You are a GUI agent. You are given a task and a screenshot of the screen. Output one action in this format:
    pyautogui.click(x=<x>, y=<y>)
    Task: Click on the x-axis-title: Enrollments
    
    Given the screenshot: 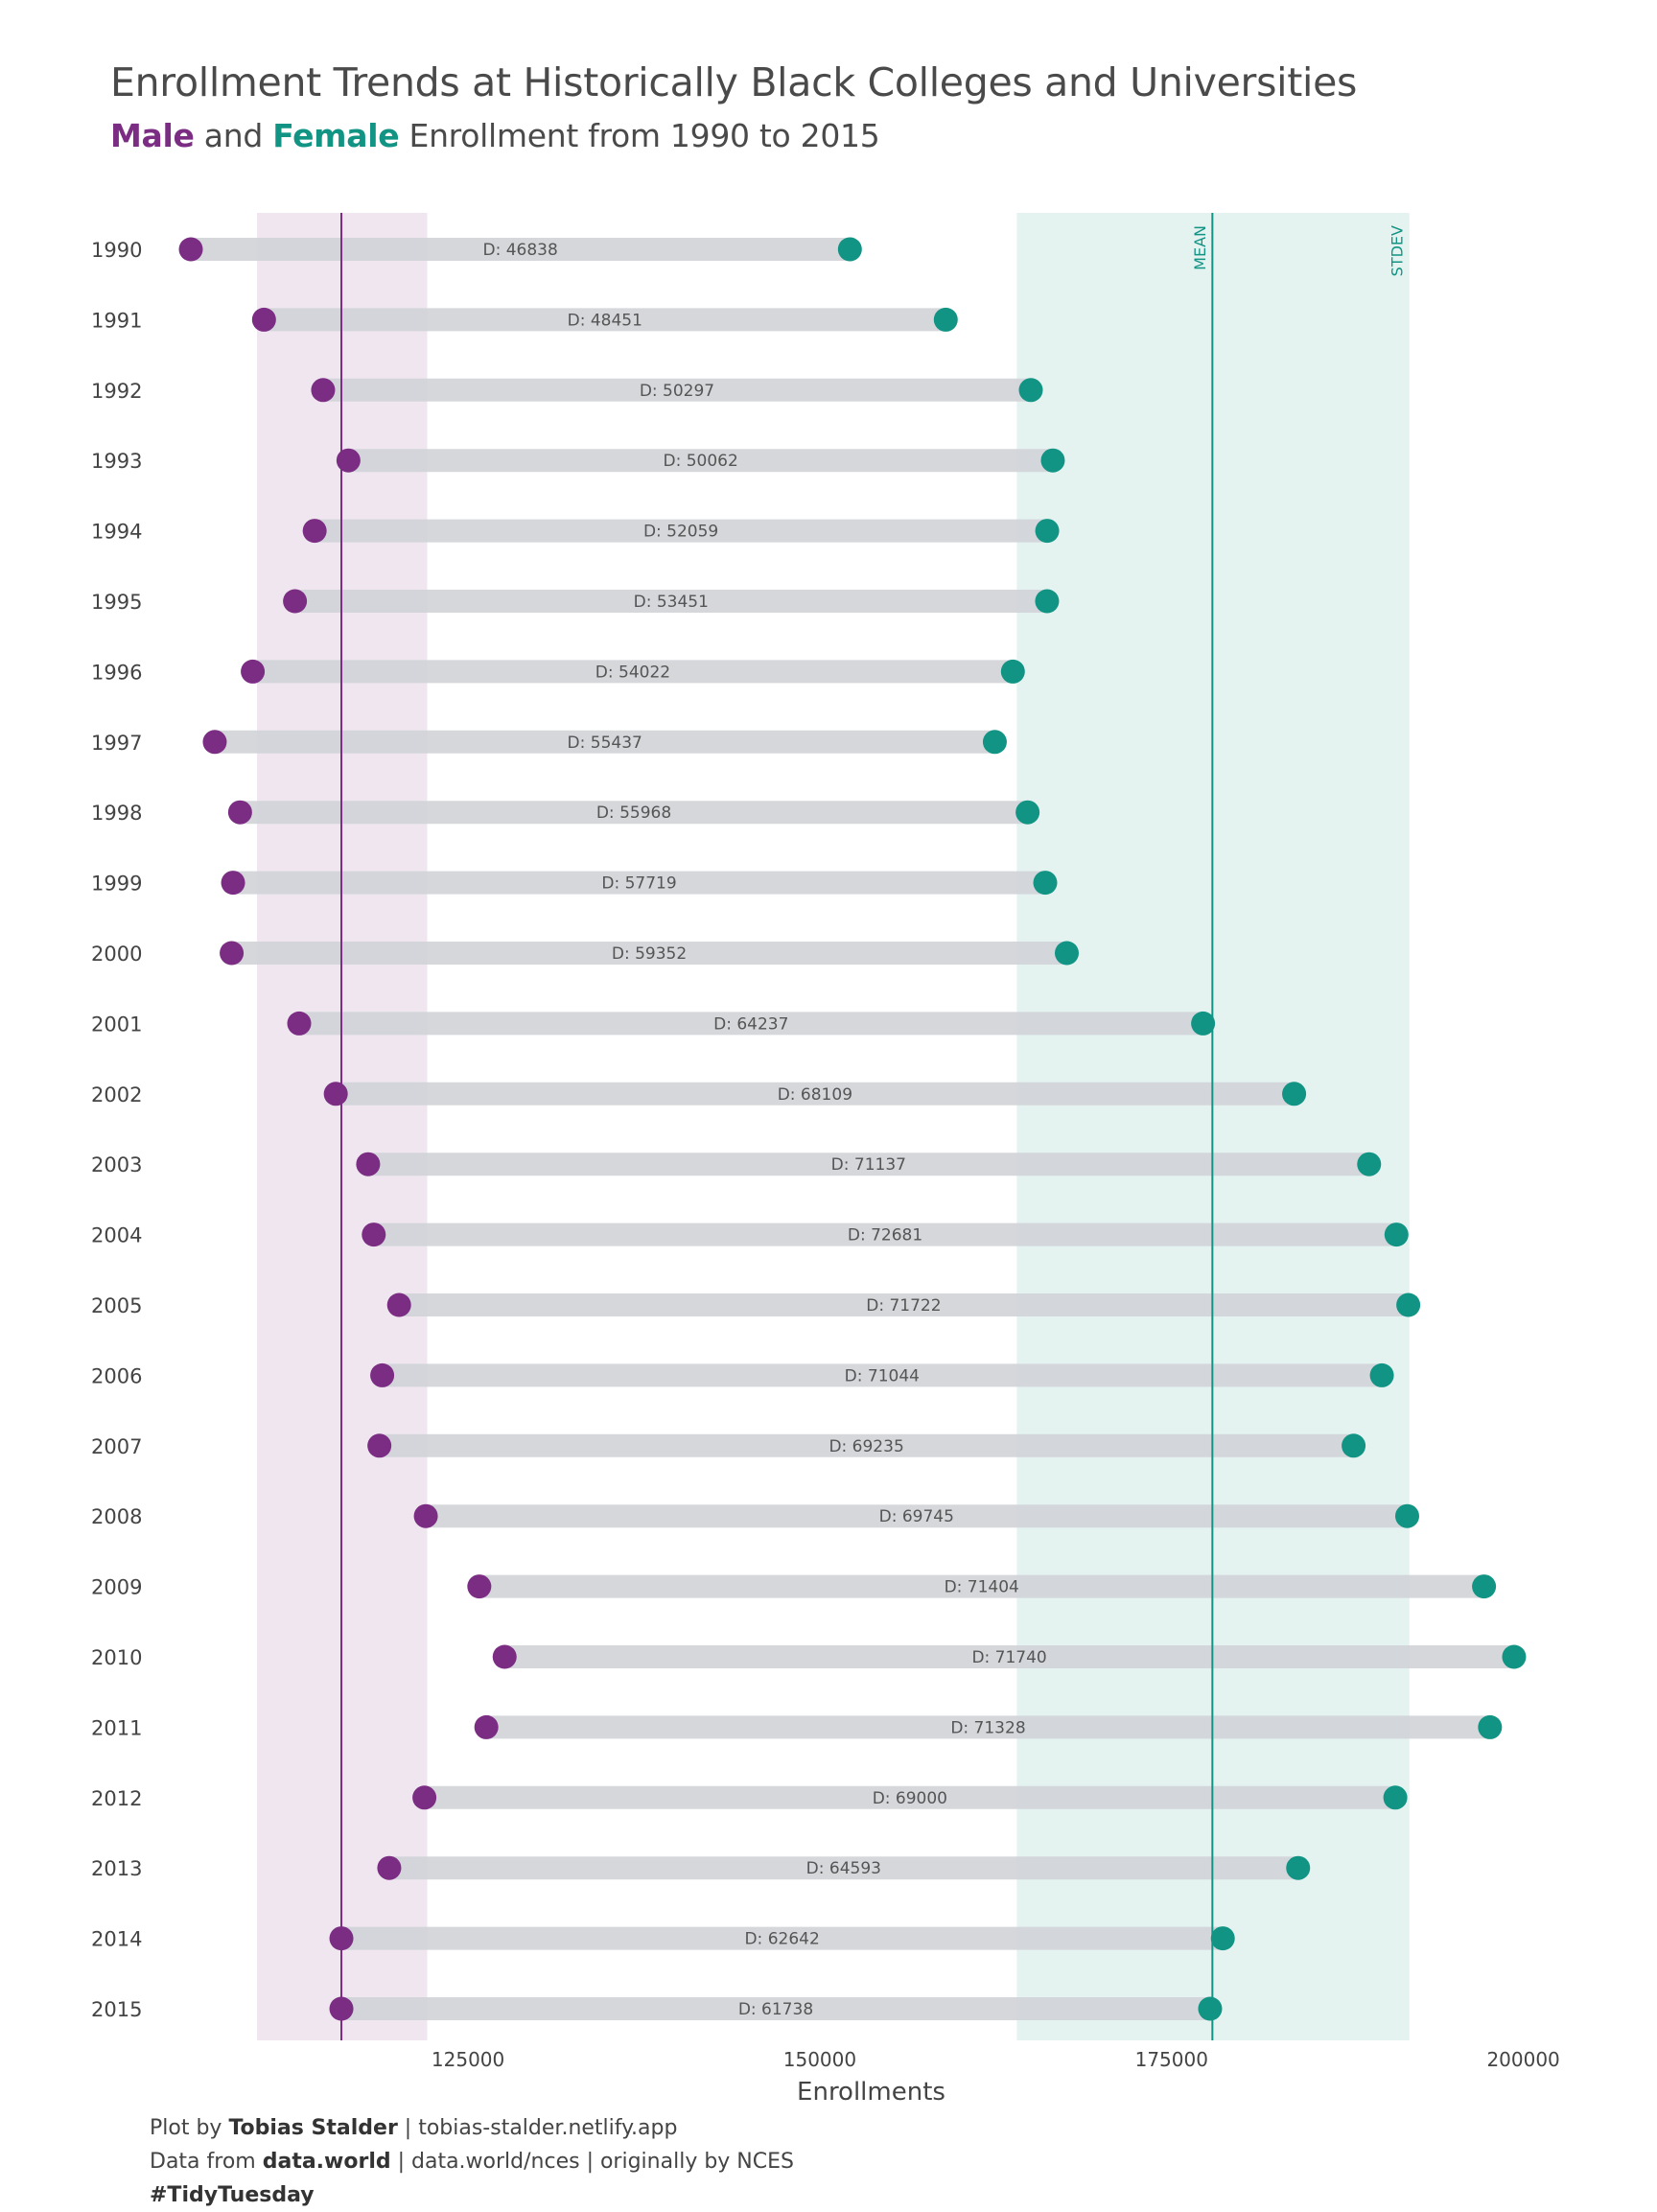 What is the action you would take?
    pyautogui.click(x=871, y=2092)
    